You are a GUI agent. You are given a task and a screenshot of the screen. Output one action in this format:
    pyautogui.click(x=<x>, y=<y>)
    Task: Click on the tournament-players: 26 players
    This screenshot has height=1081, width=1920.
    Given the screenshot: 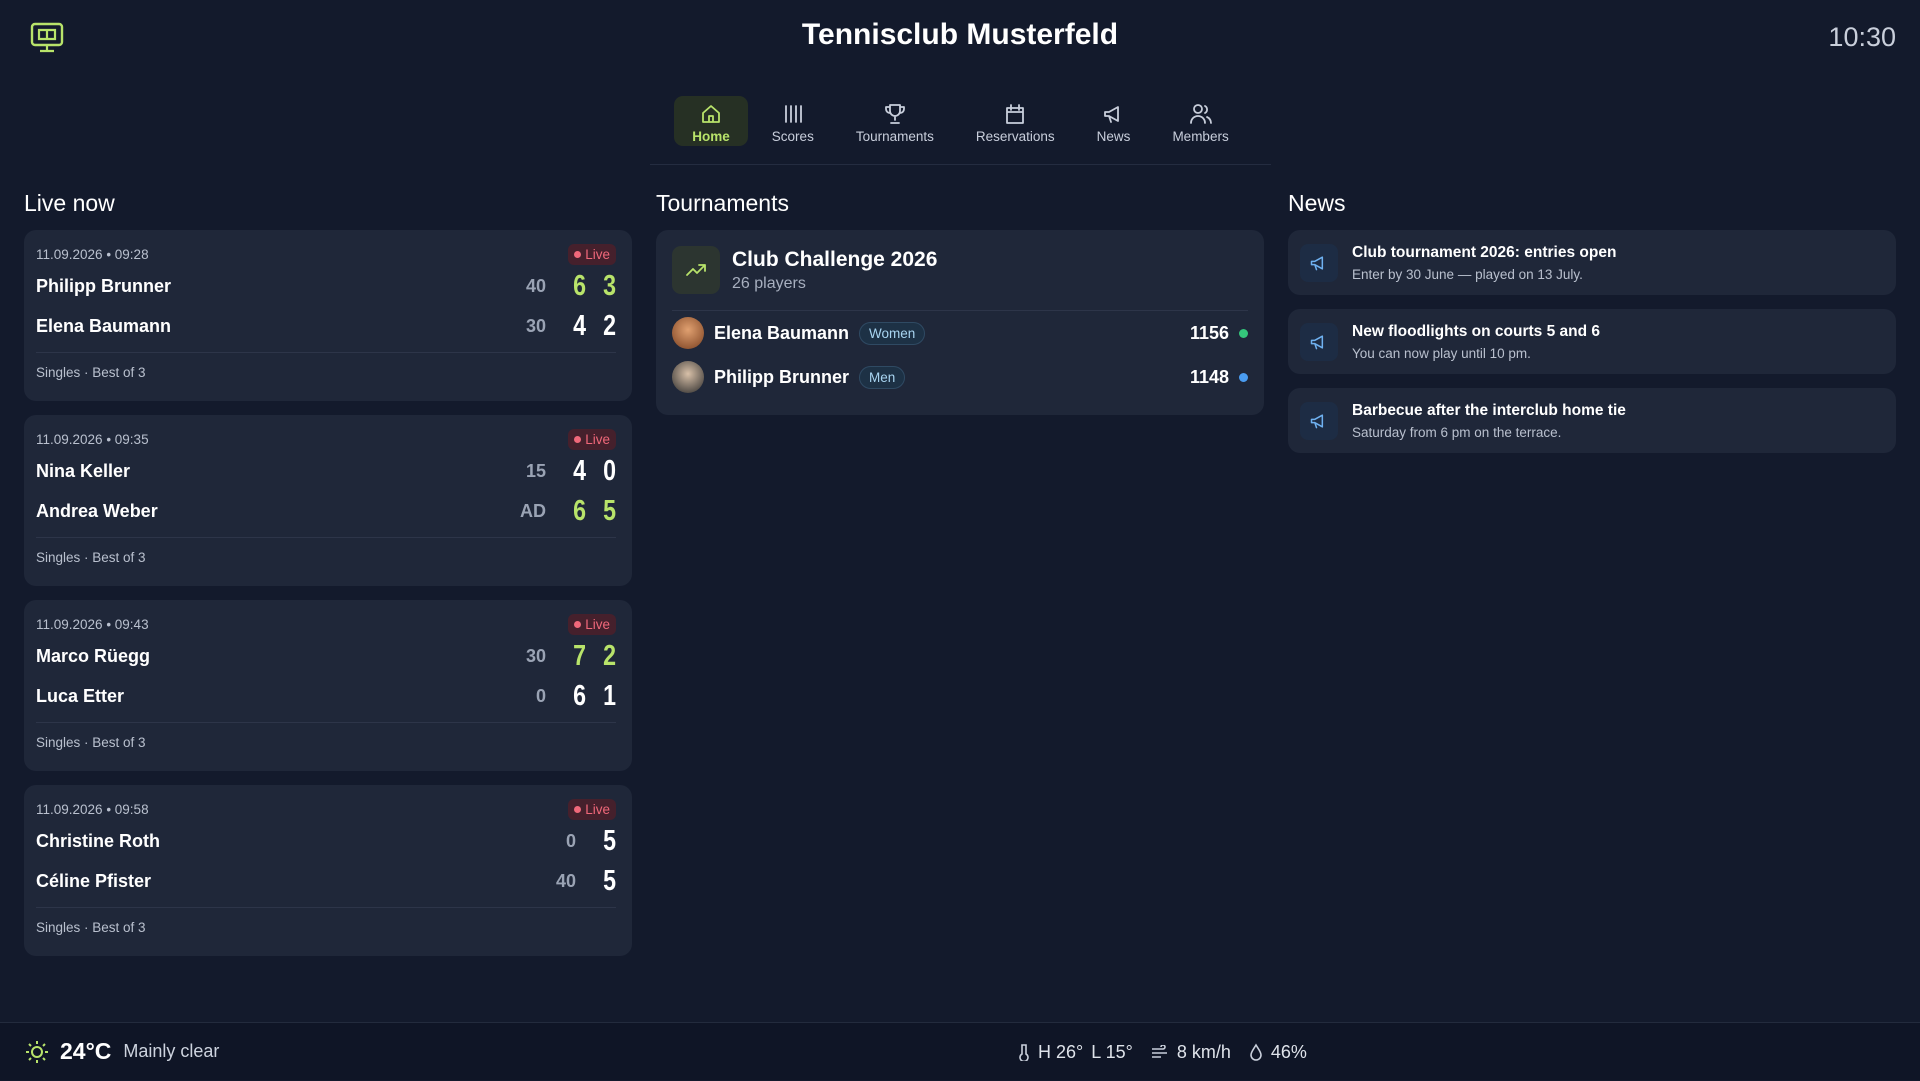 What is the action you would take?
    pyautogui.click(x=769, y=283)
    